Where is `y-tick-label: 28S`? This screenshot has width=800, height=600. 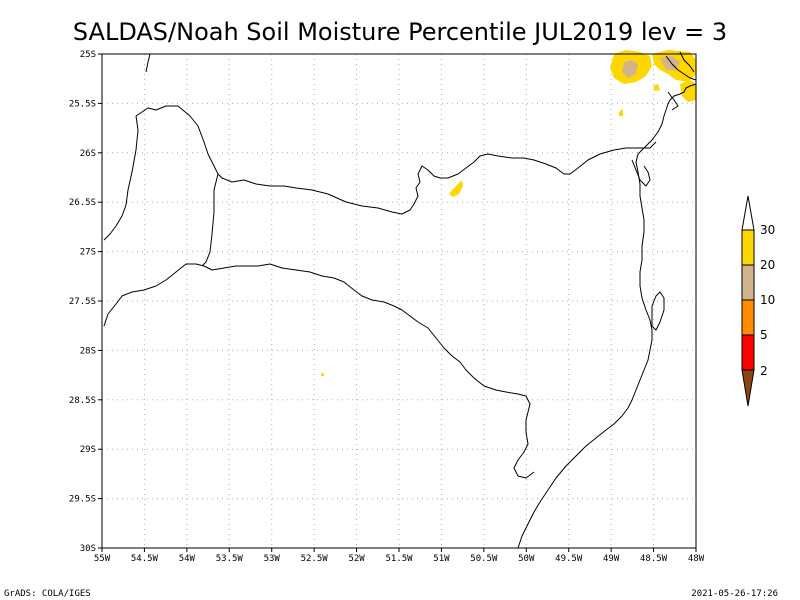
y-tick-label: 28S is located at coordinates (88, 351).